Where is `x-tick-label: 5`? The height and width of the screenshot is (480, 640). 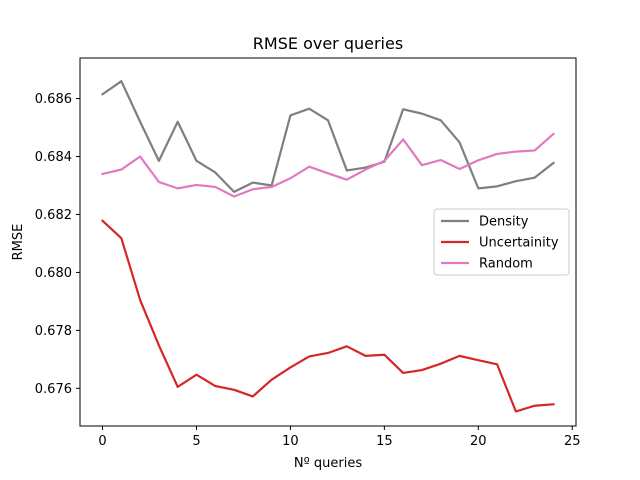 x-tick-label: 5 is located at coordinates (196, 441).